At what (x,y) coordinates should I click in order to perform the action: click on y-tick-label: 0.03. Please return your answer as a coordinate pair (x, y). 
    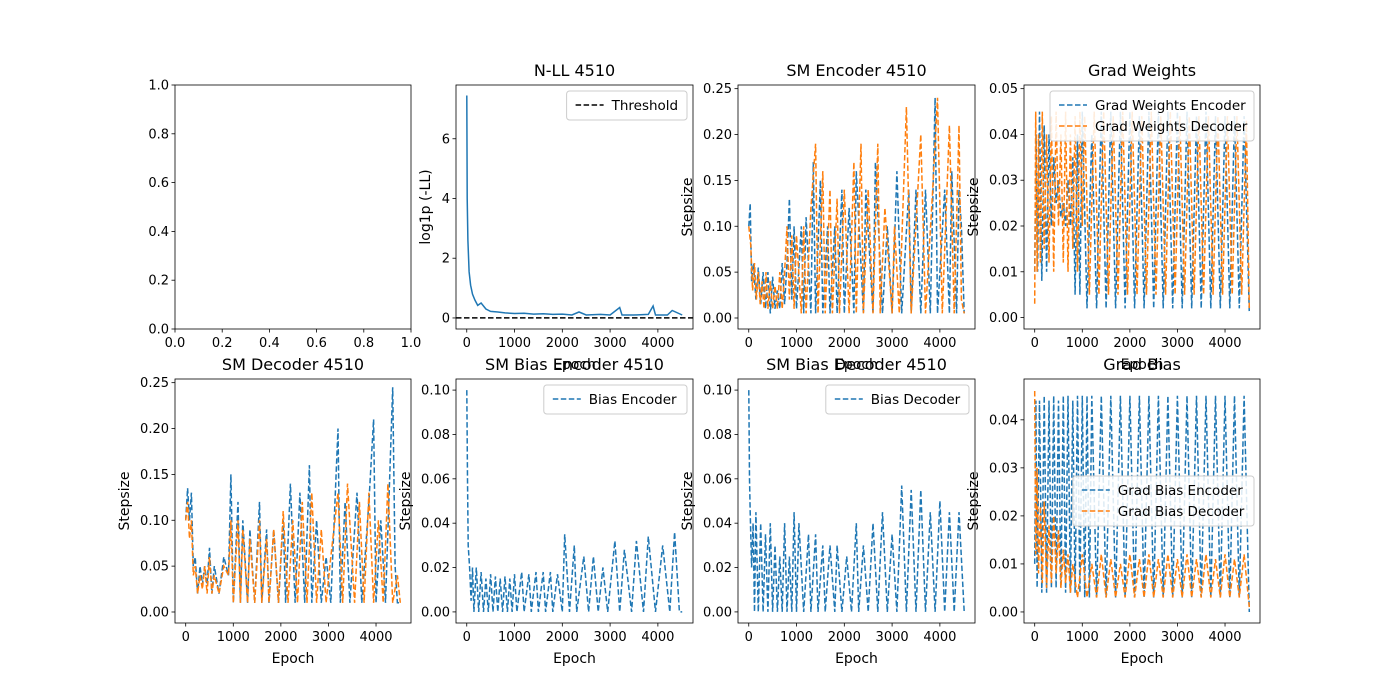
    Looking at the image, I should click on (1003, 181).